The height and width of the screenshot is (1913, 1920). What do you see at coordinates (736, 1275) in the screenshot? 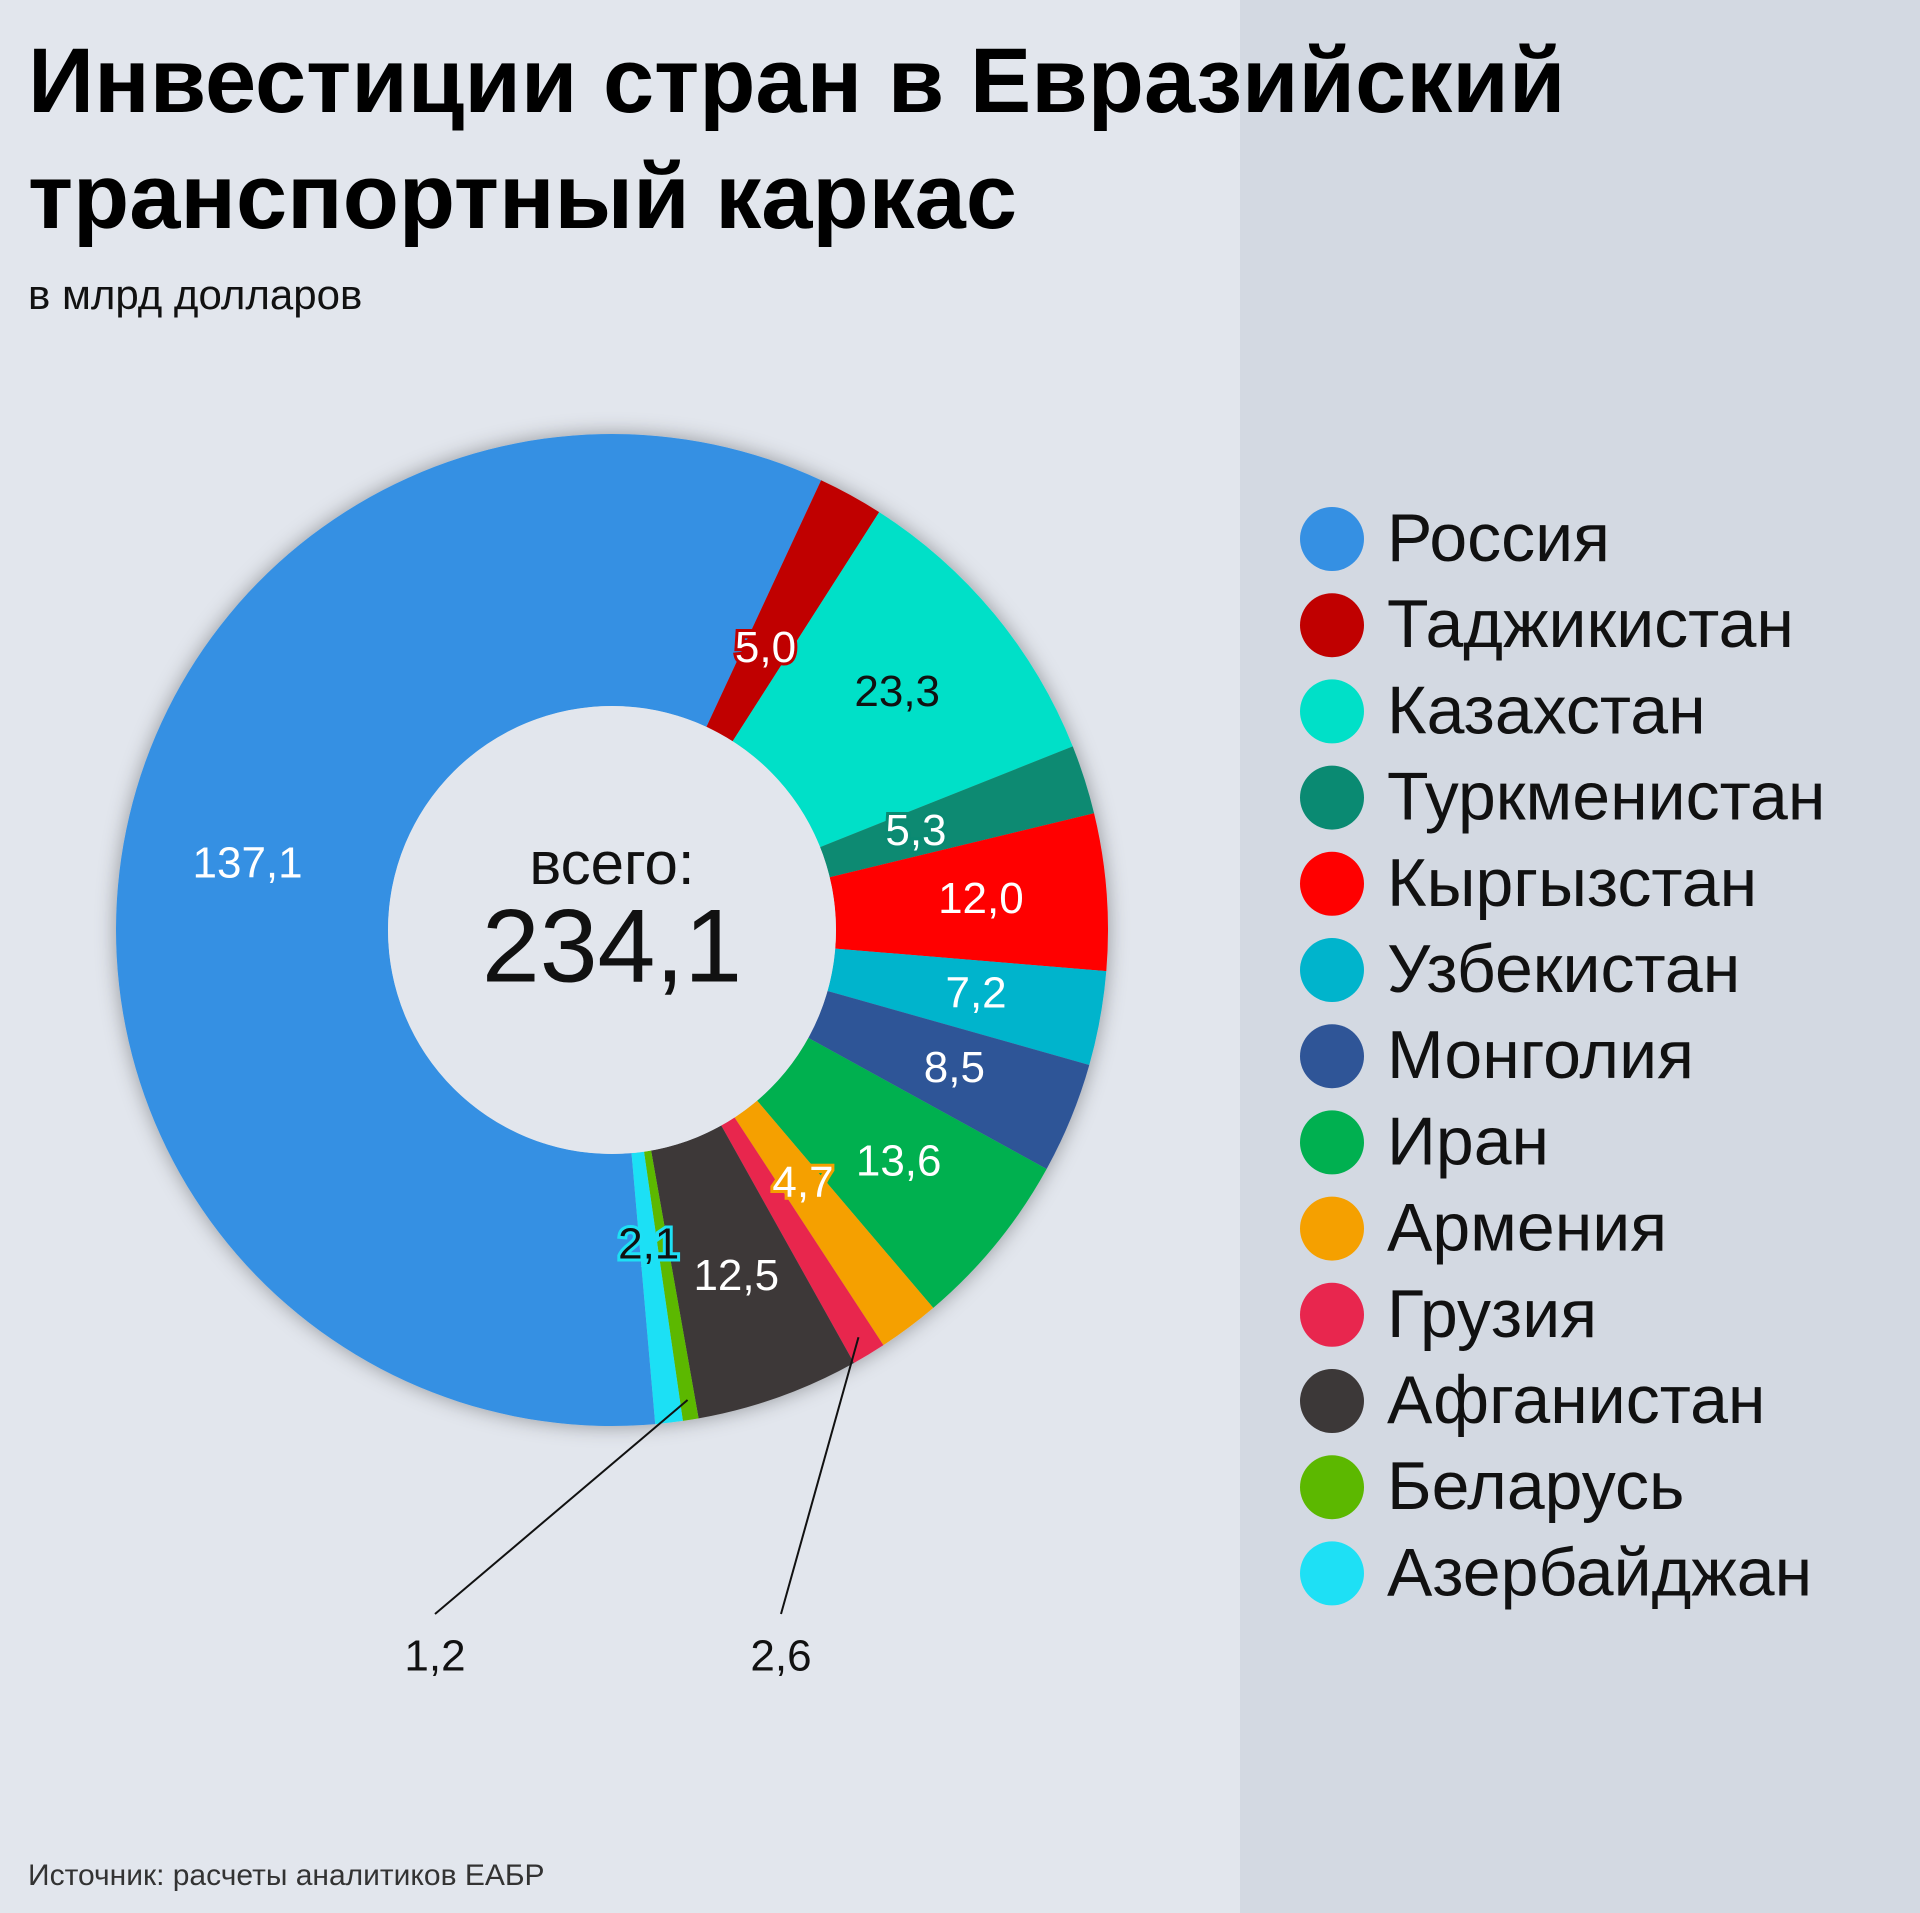
I see `data-label: 12,5` at bounding box center [736, 1275].